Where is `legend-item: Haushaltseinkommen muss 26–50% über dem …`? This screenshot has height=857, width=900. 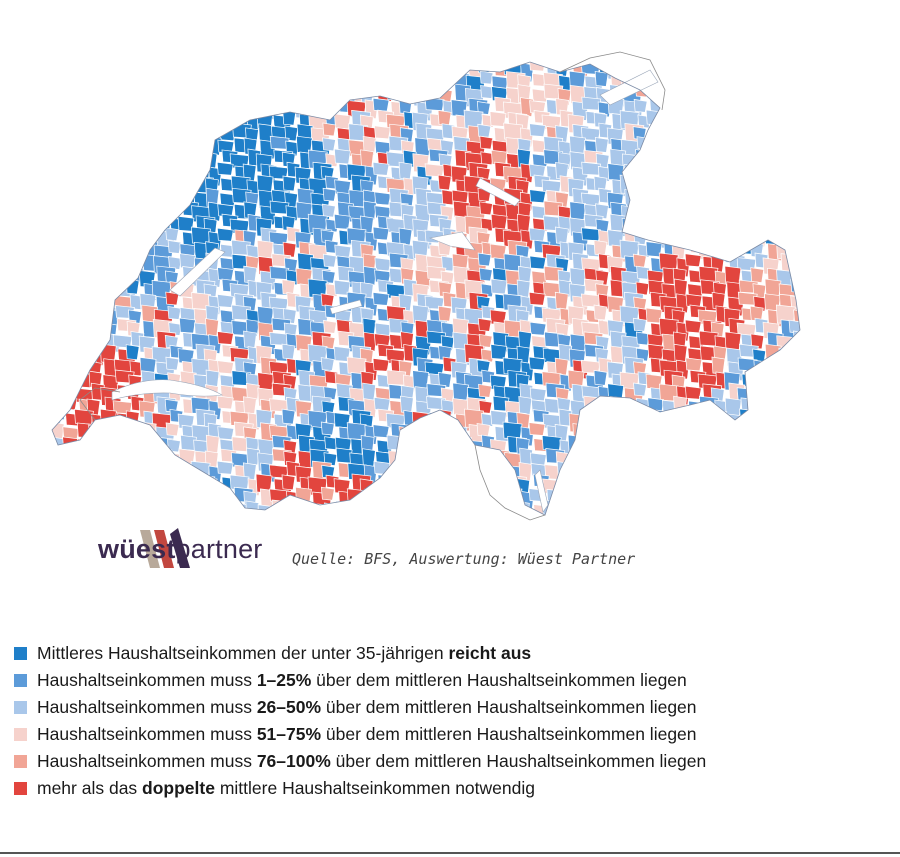 legend-item: Haushaltseinkommen muss 26–50% über dem … is located at coordinates (454, 707).